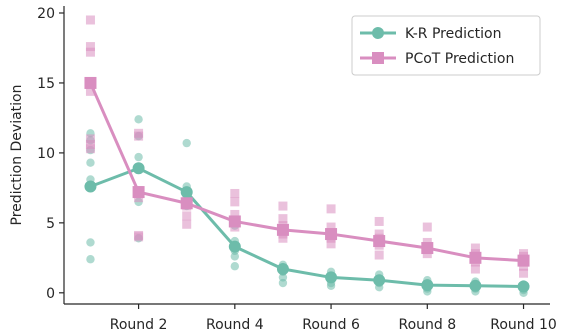 The height and width of the screenshot is (331, 567). I want to click on y-axis-title: Prediction Deviation, so click(17, 155).